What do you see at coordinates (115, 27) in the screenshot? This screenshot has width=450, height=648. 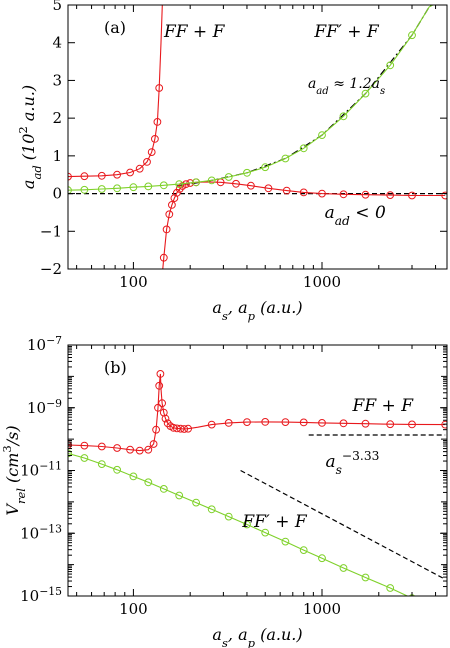 I see `panel-label: (a)` at bounding box center [115, 27].